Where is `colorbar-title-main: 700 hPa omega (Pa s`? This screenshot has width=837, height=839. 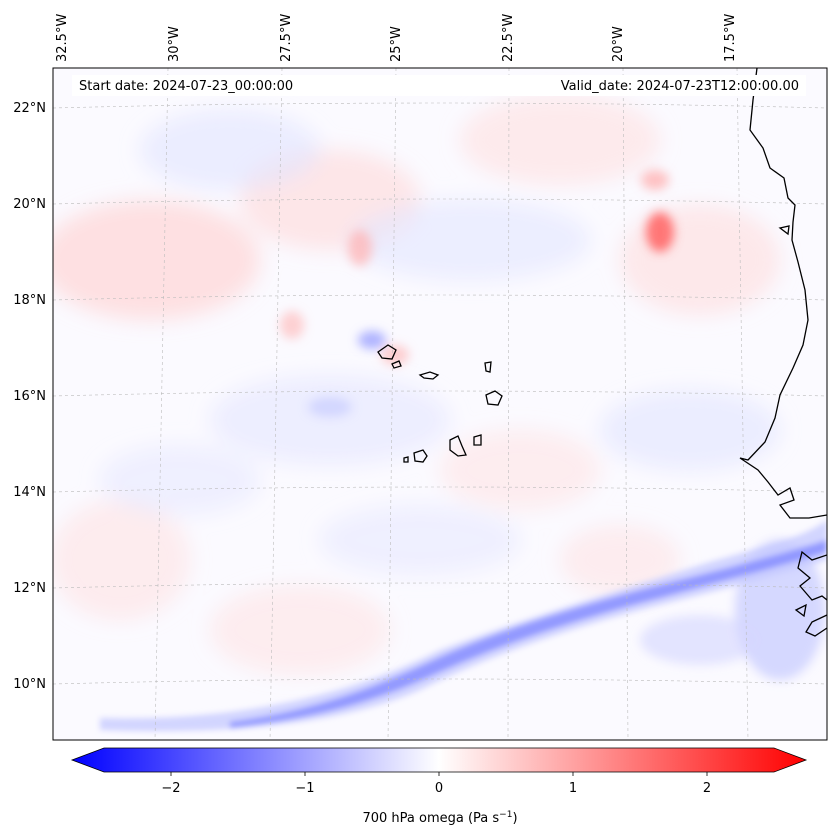
colorbar-title-main: 700 hPa omega (Pa s is located at coordinates (430, 818).